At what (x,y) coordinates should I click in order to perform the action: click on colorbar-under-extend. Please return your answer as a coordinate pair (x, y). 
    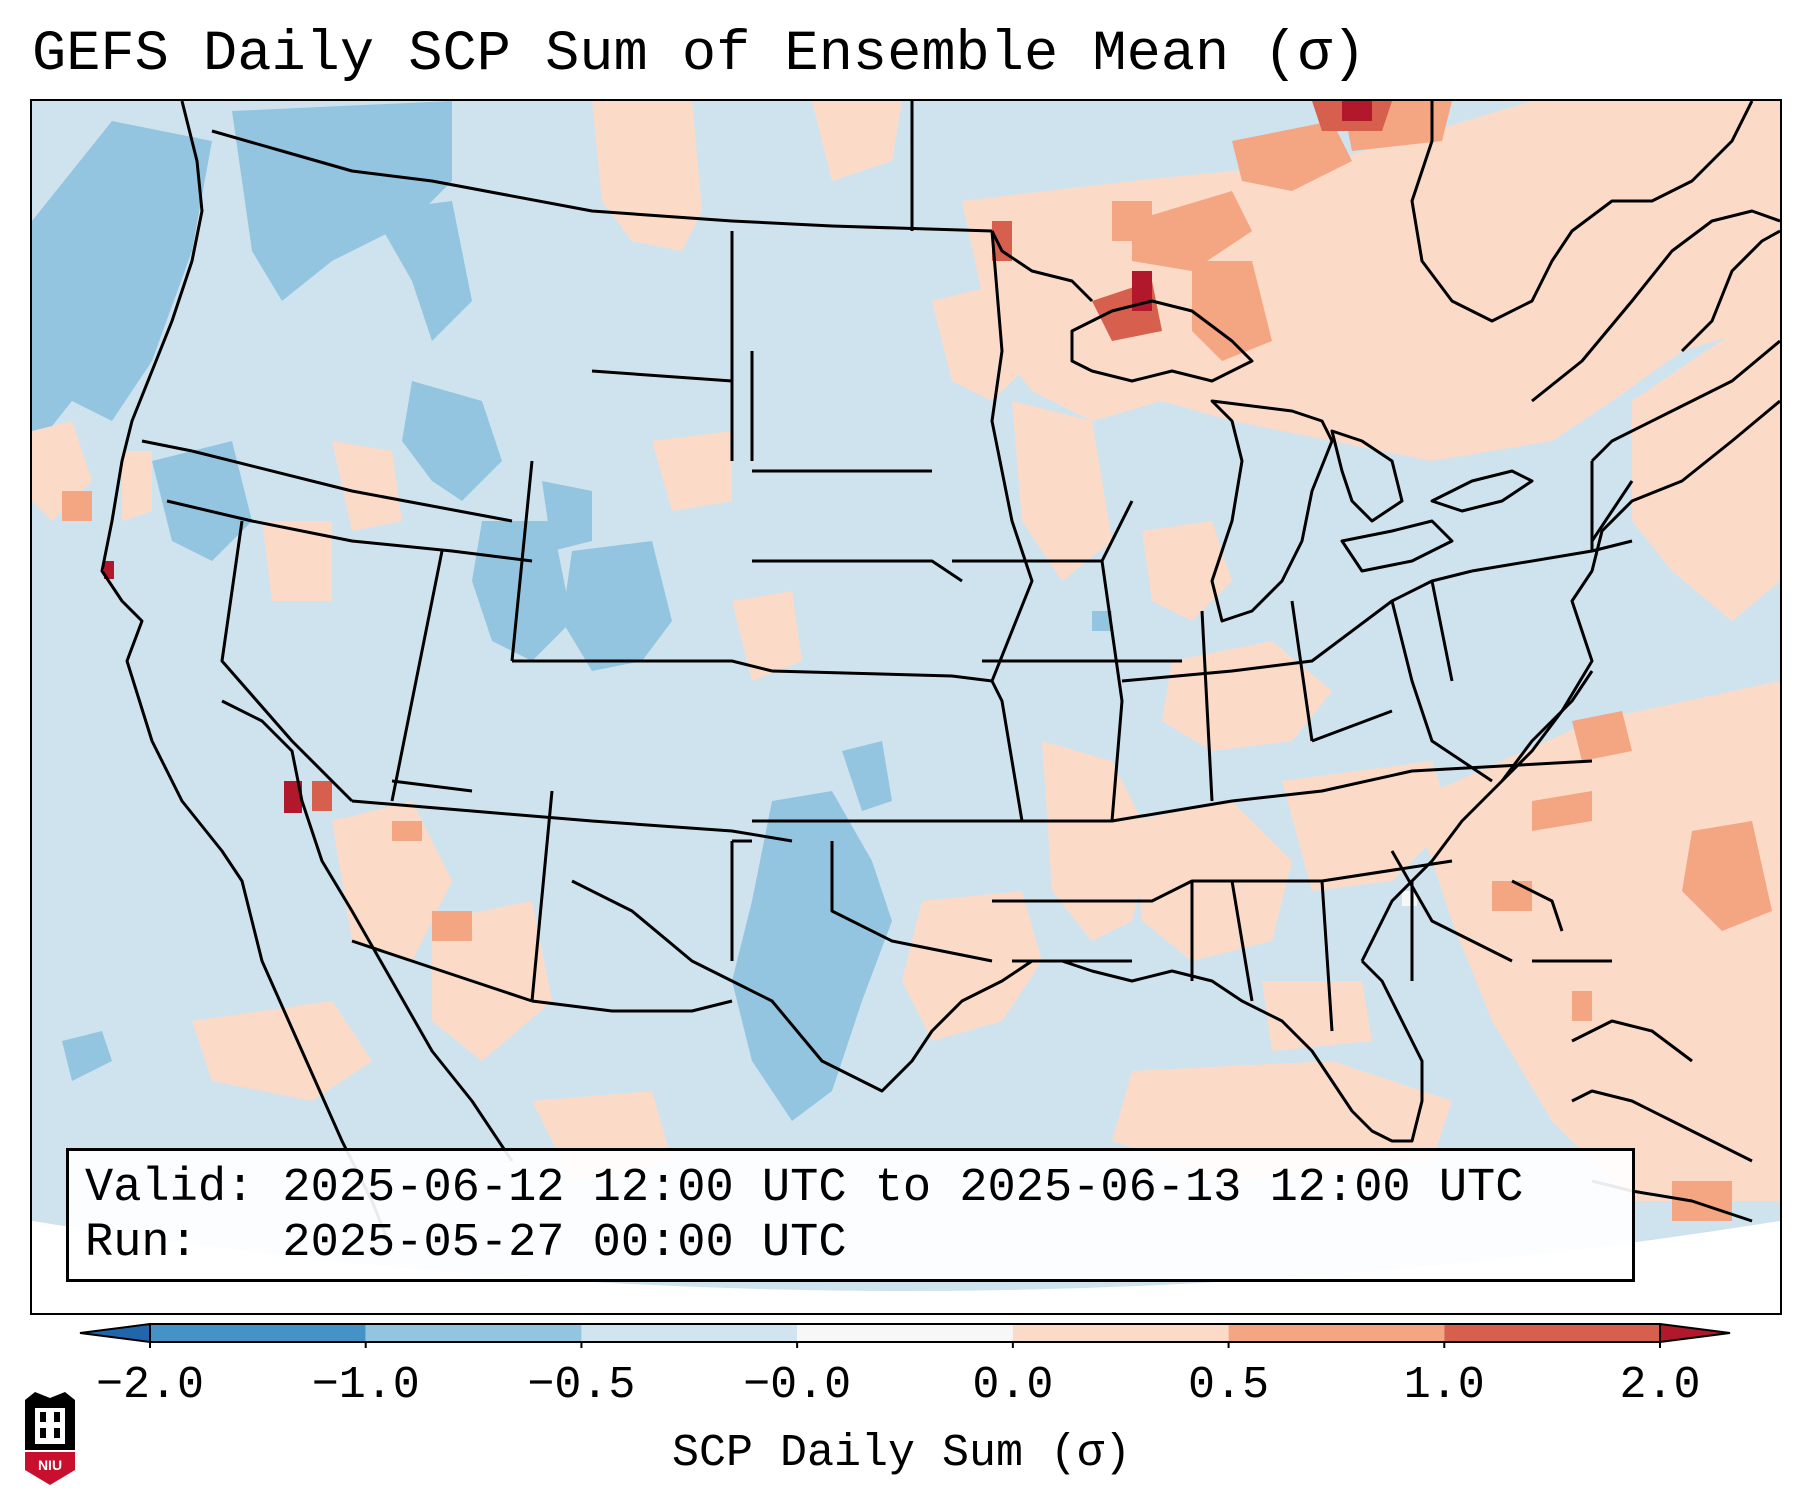
    Looking at the image, I should click on (115, 1333).